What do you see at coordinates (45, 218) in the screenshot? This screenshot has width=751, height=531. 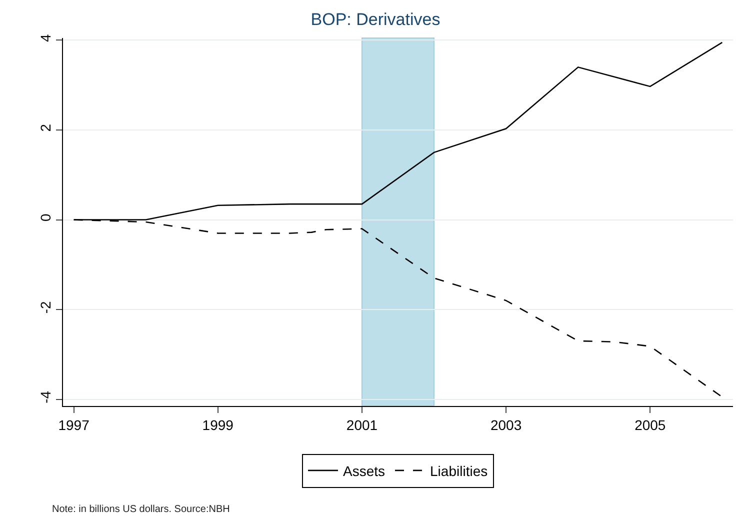 I see `y-tick-label: 0` at bounding box center [45, 218].